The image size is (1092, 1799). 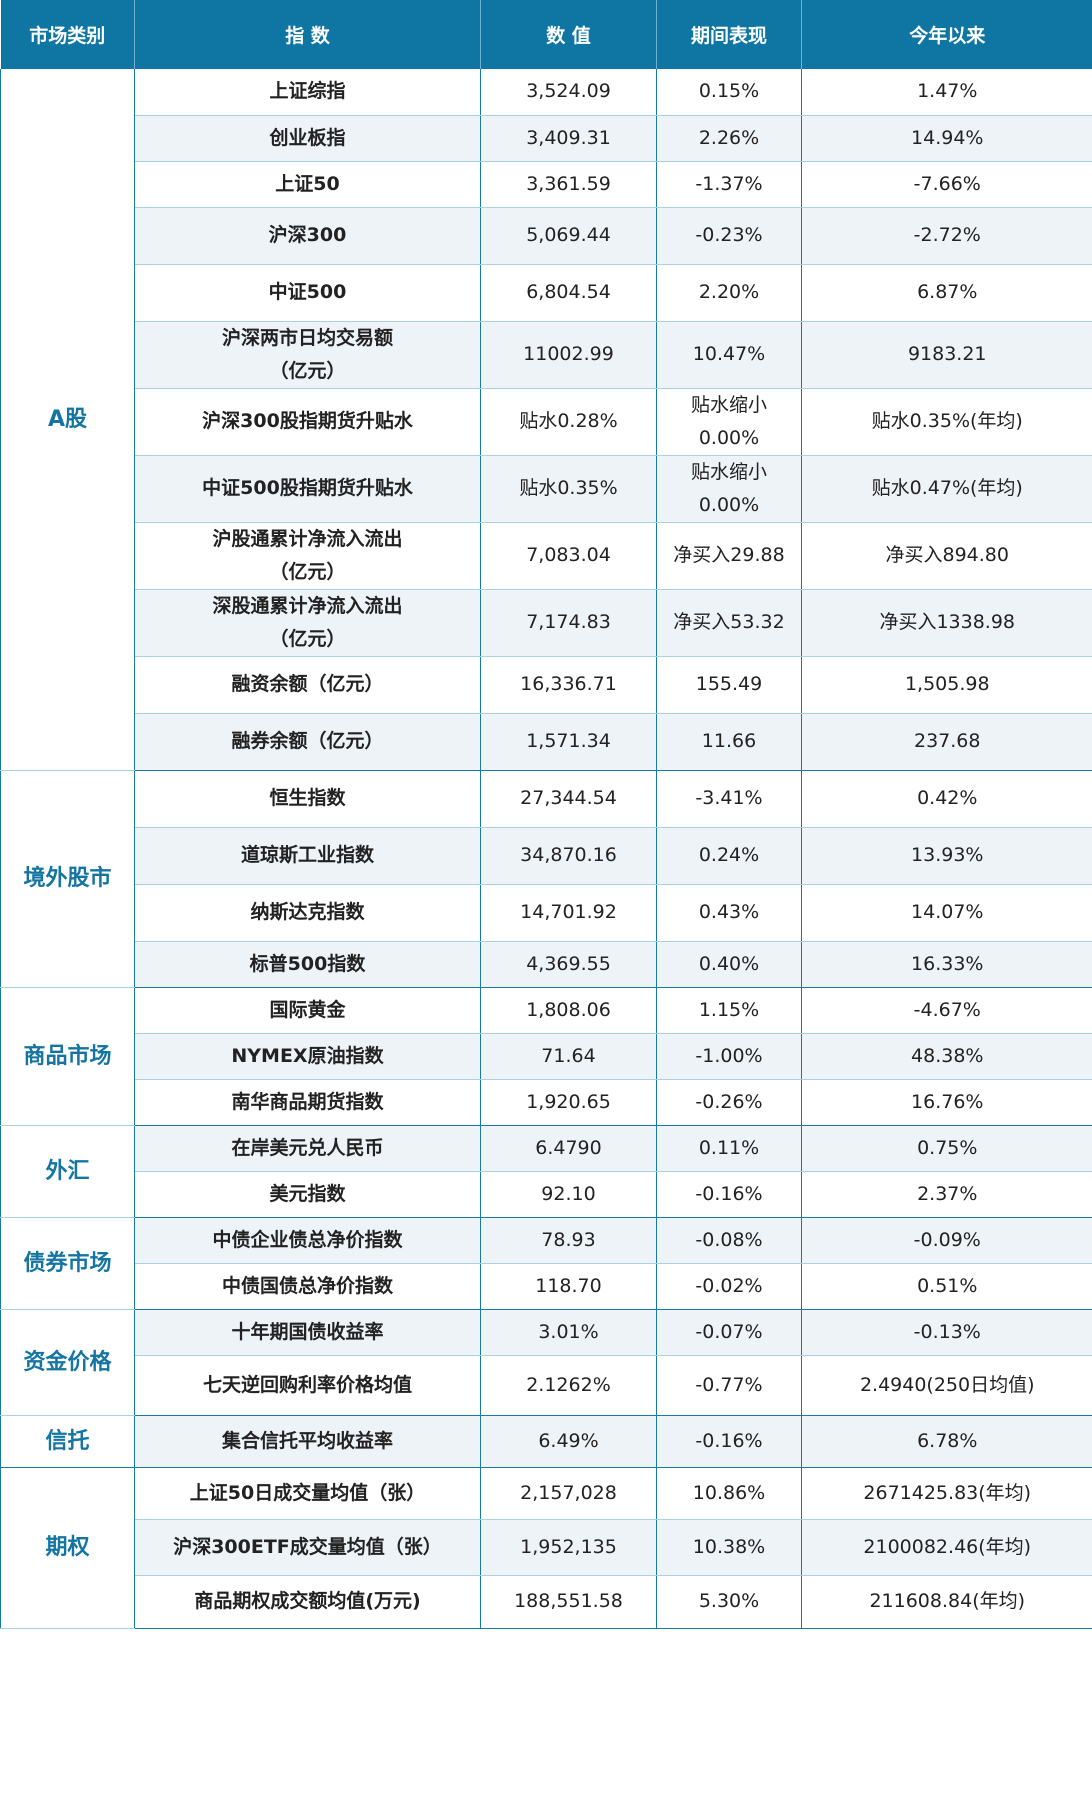 I want to click on period-cell: -0.26%, so click(x=729, y=1102).